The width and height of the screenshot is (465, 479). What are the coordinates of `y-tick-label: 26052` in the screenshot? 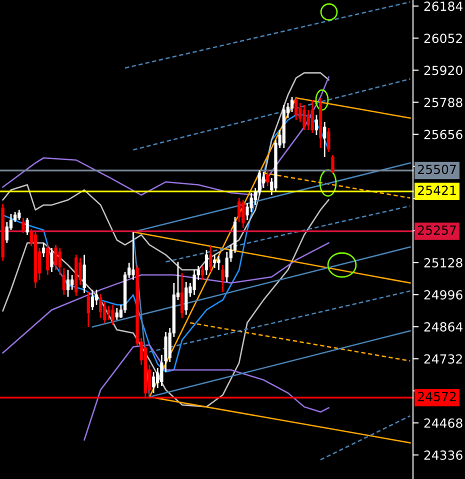 It's located at (443, 39).